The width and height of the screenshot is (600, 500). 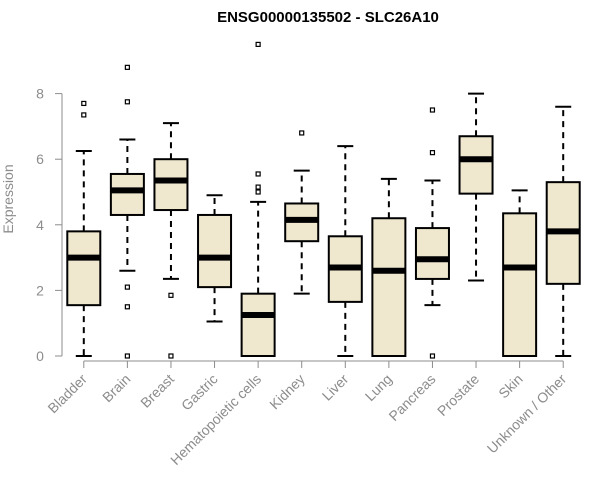 What do you see at coordinates (116, 388) in the screenshot?
I see `x-tick-label: Brain` at bounding box center [116, 388].